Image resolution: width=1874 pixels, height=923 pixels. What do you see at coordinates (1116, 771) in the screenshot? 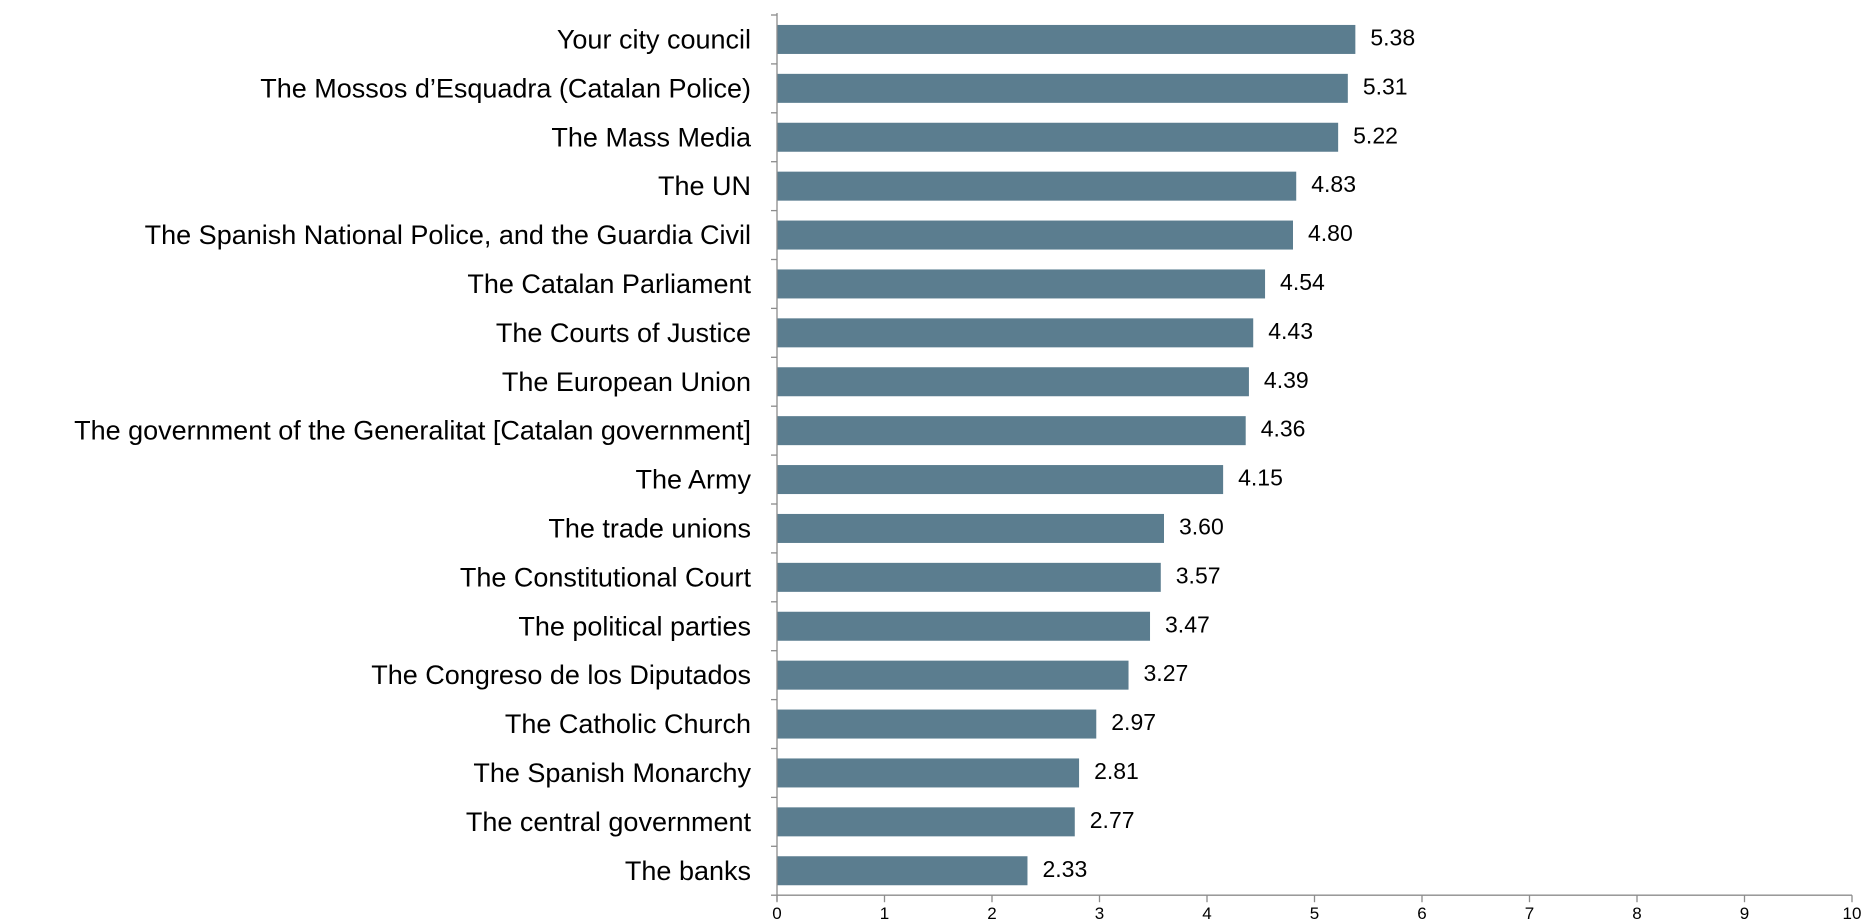
I see `value-label: 2.81` at bounding box center [1116, 771].